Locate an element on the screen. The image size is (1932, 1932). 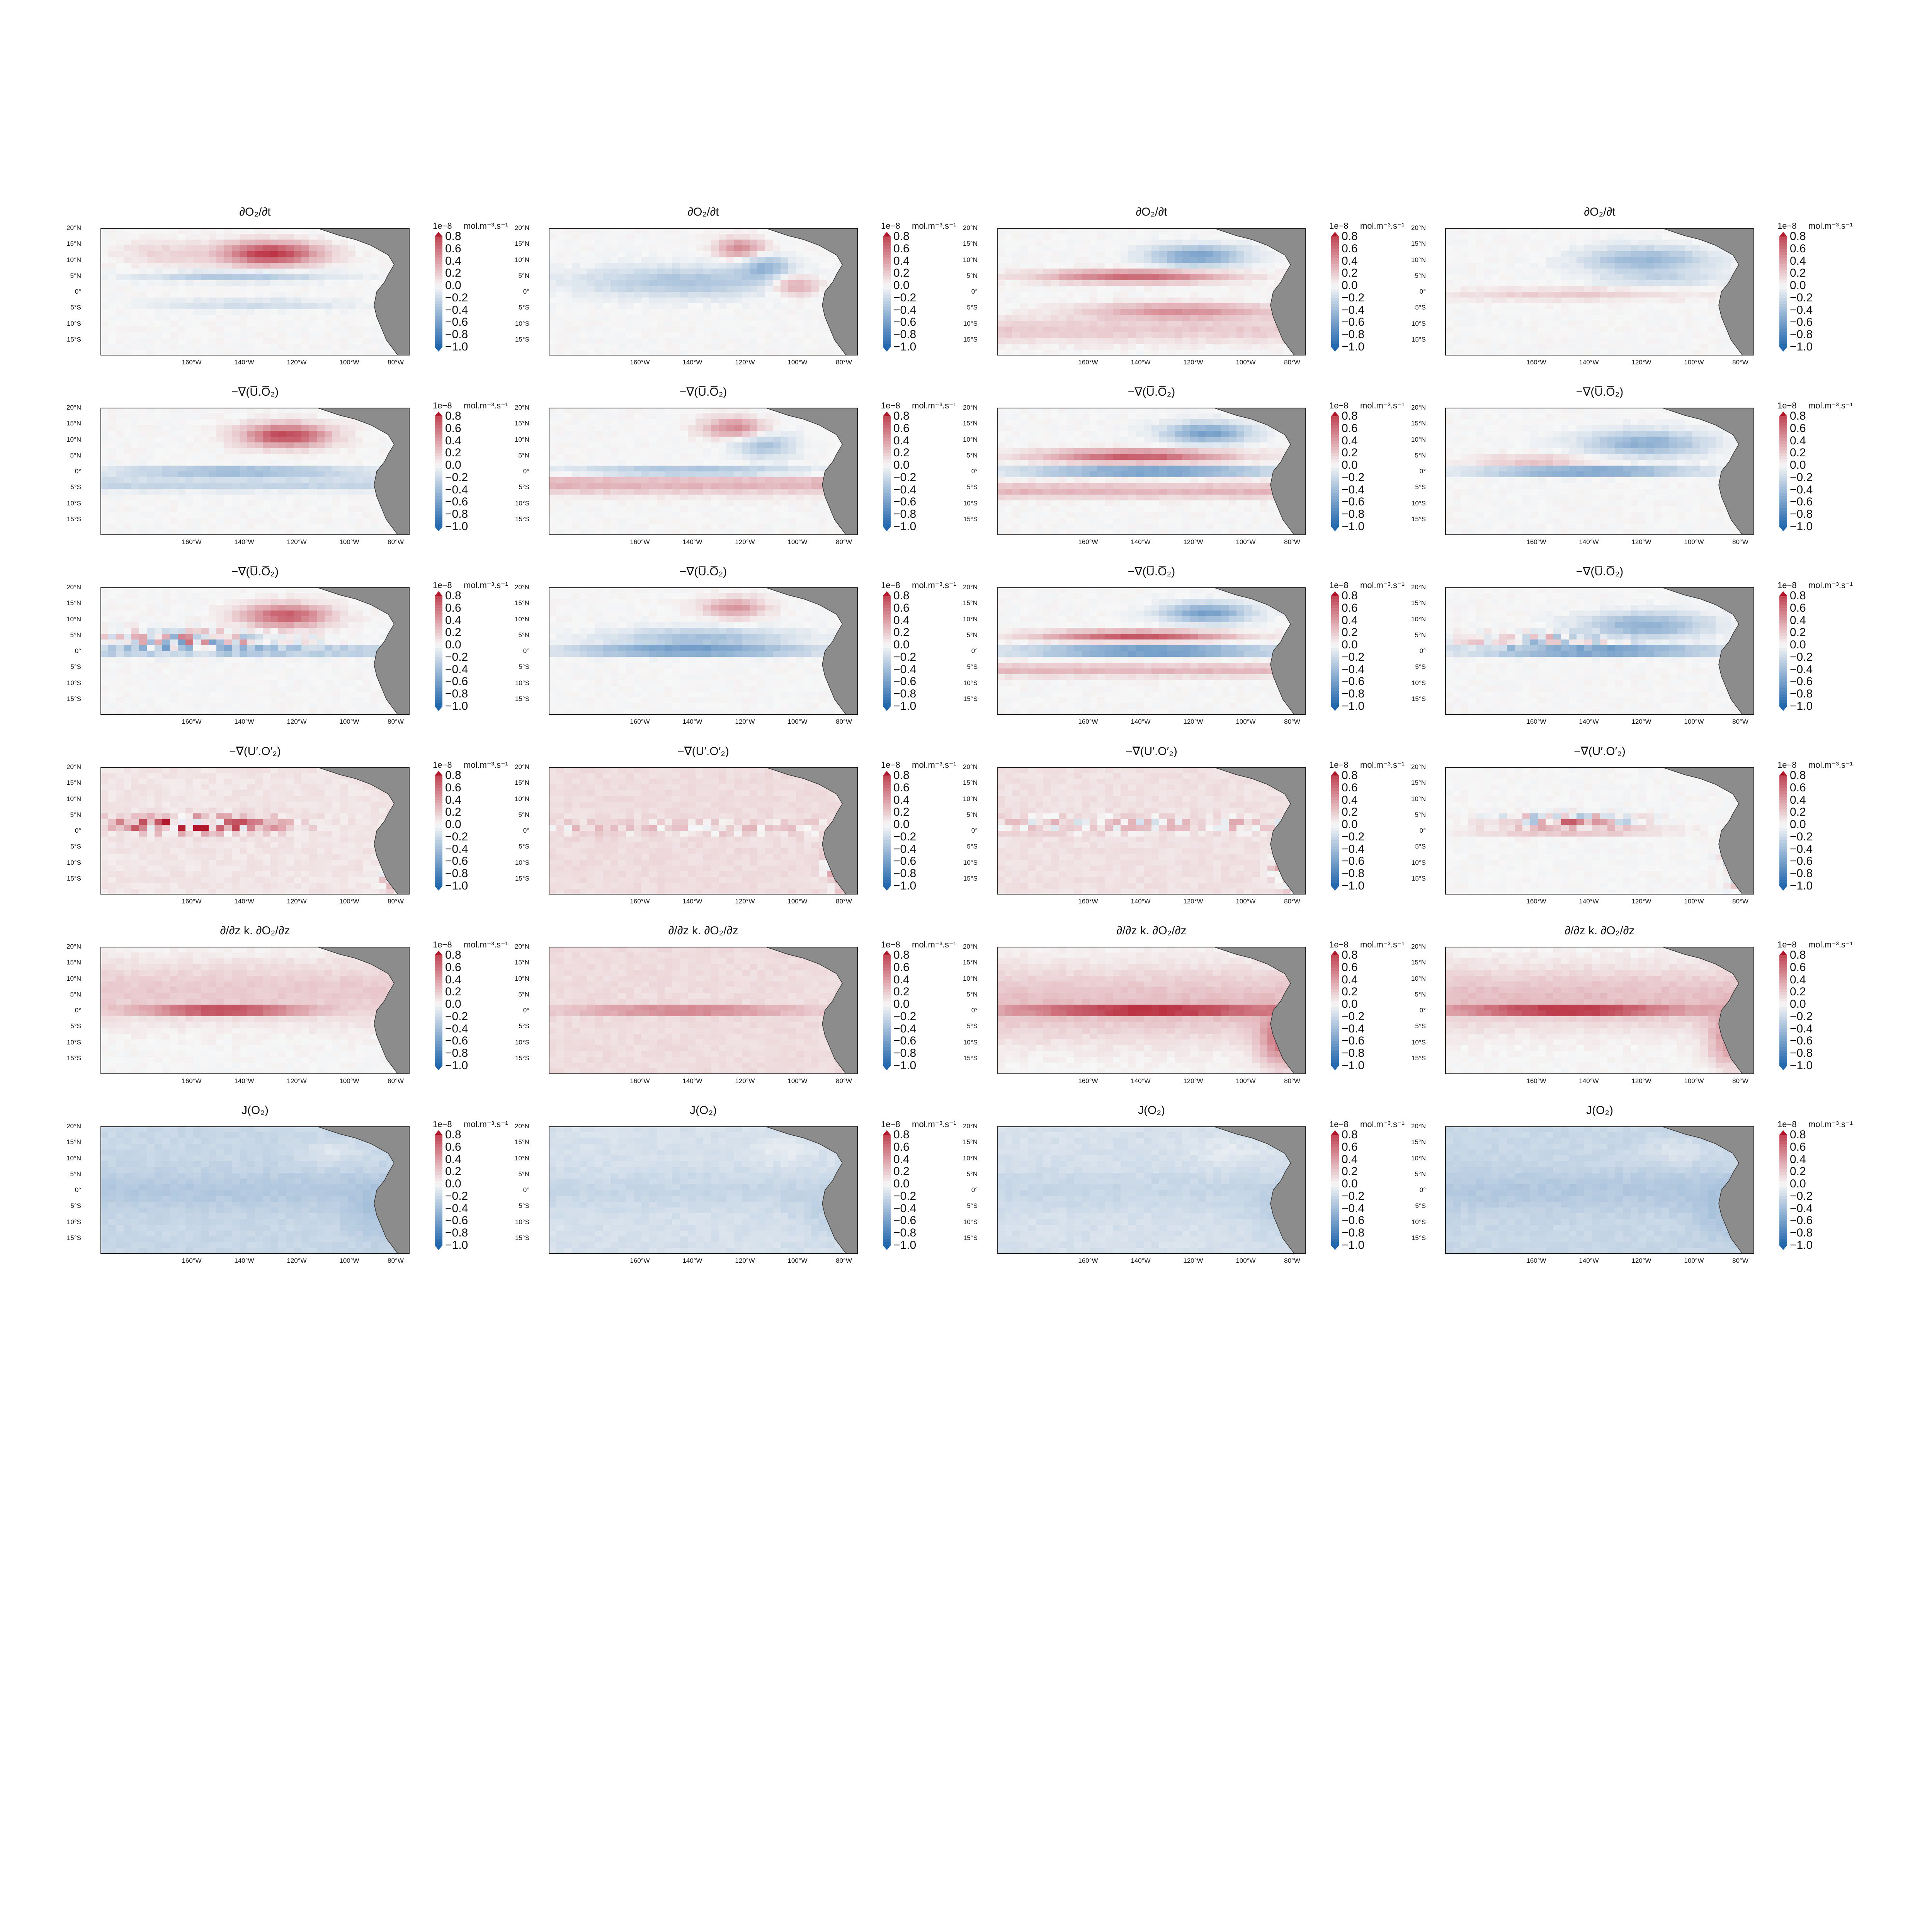
map-frame is located at coordinates (1600, 291).